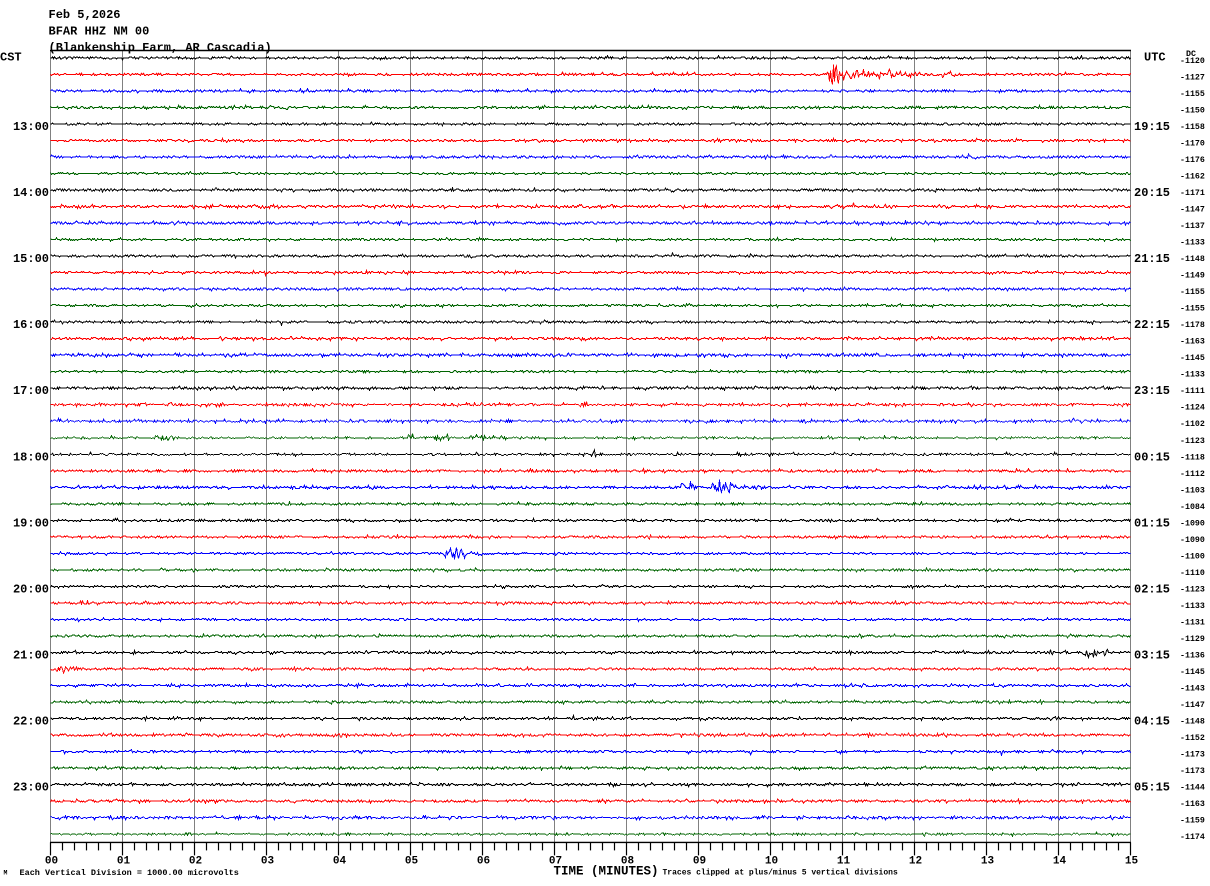  I want to click on svg-text: -1174, so click(1192, 837).